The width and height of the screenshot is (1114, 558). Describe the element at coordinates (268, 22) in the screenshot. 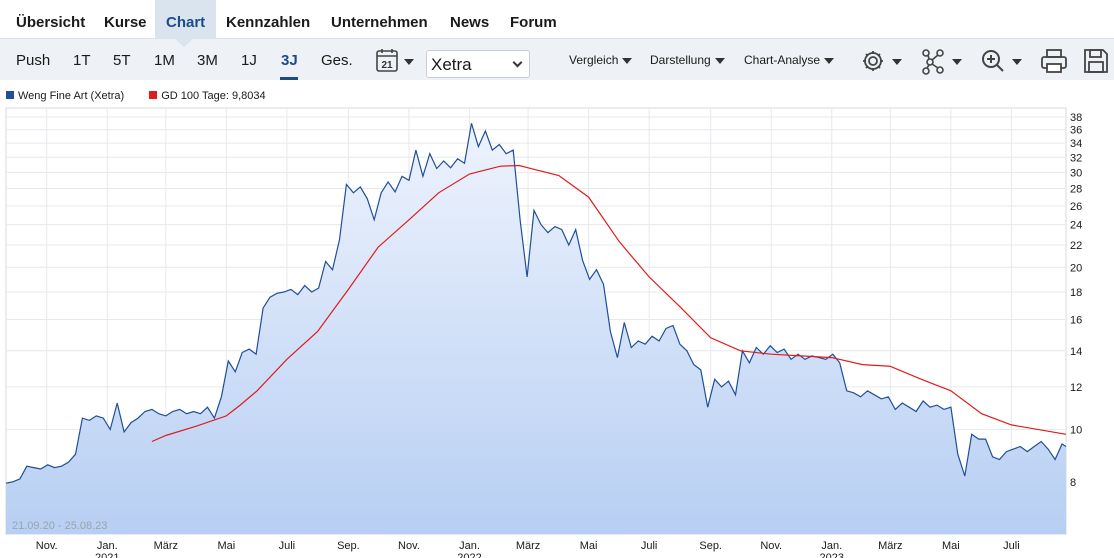

I see `nav-item-kennzahlen: Kennzahlen` at that location.